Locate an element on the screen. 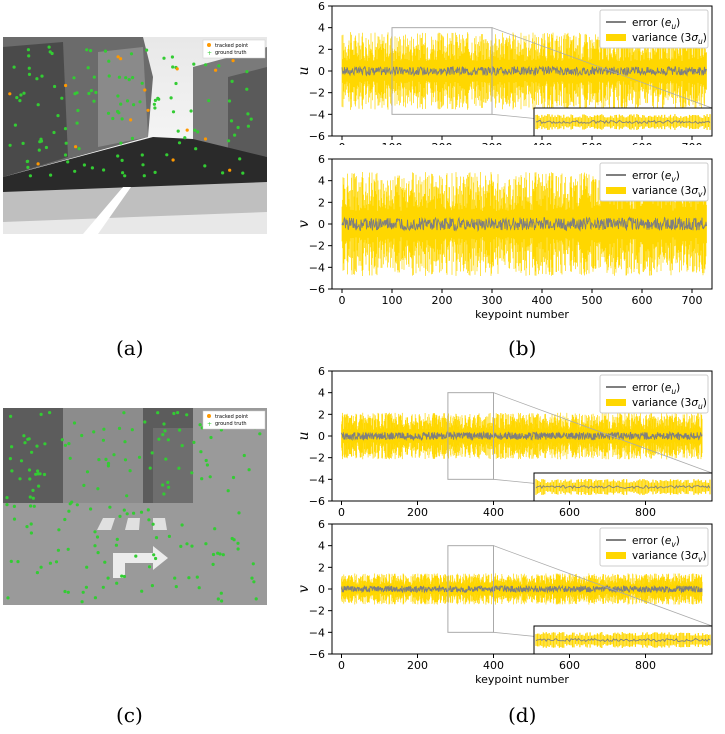 The width and height of the screenshot is (725, 734). x-tick-label: 800 is located at coordinates (645, 512).